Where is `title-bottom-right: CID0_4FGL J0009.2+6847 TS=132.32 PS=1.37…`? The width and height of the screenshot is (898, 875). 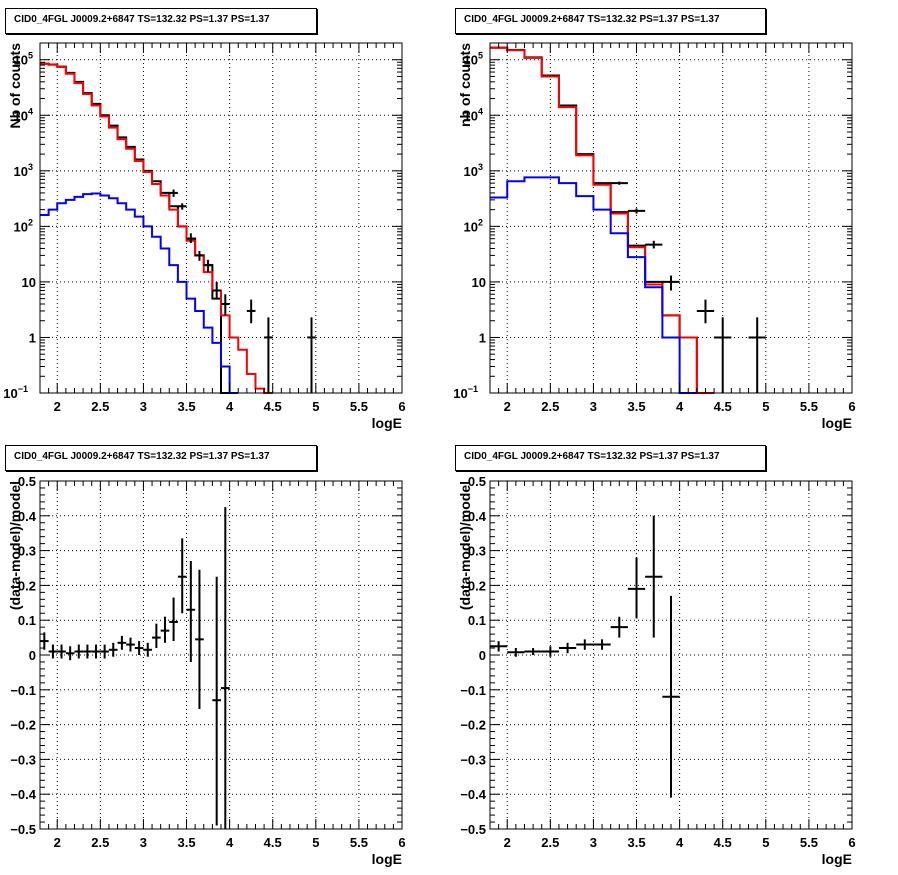
title-bottom-right: CID0_4FGL J0009.2+6847 TS=132.32 PS=1.37… is located at coordinates (610, 458).